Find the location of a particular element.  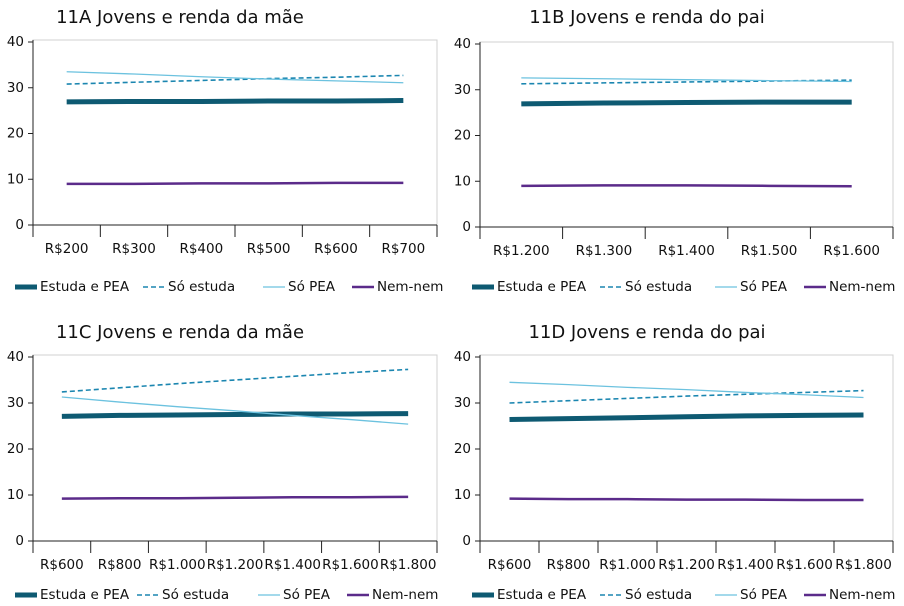

chart-title: 11D Jovens e renda do pai is located at coordinates (646, 332).